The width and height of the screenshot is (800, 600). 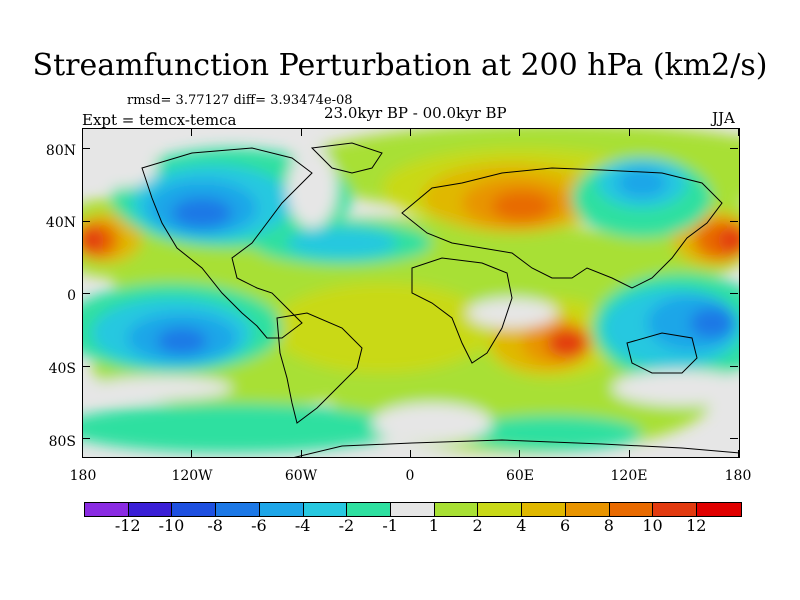 What do you see at coordinates (346, 525) in the screenshot?
I see `colorbar-label: -2` at bounding box center [346, 525].